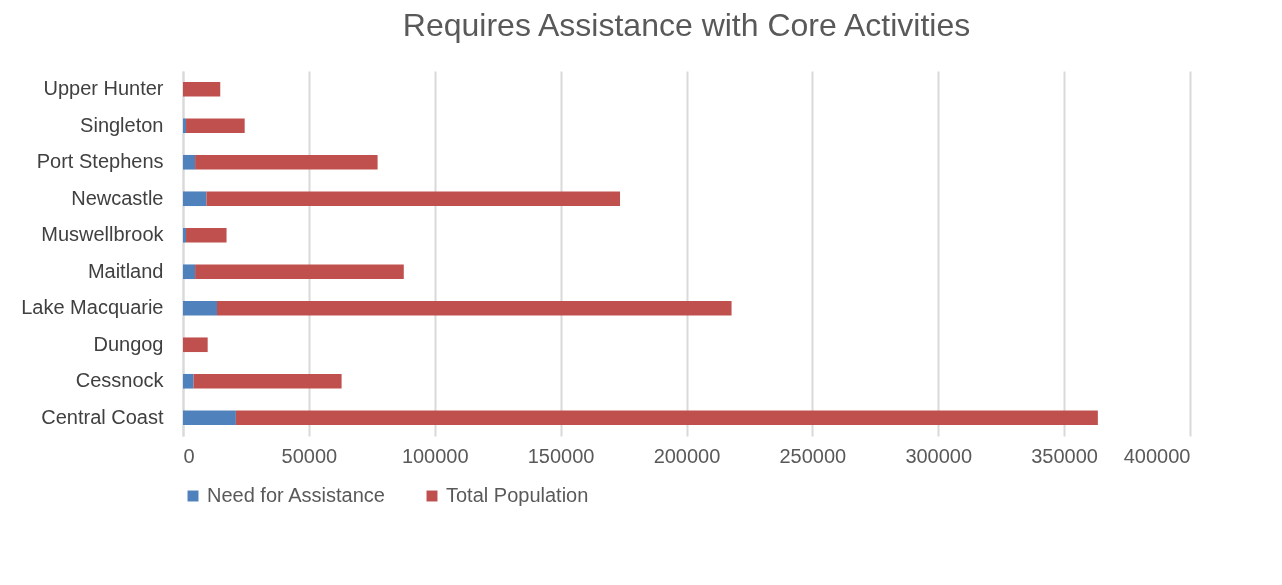 Image resolution: width=1282 pixels, height=585 pixels. What do you see at coordinates (189, 455) in the screenshot?
I see `x-tick-label: 0` at bounding box center [189, 455].